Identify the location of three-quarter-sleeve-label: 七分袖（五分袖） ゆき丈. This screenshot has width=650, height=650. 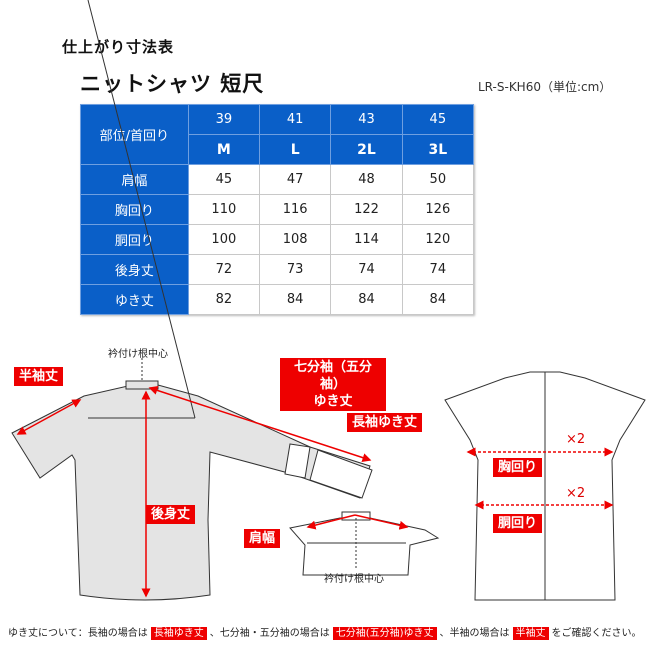
(333, 384).